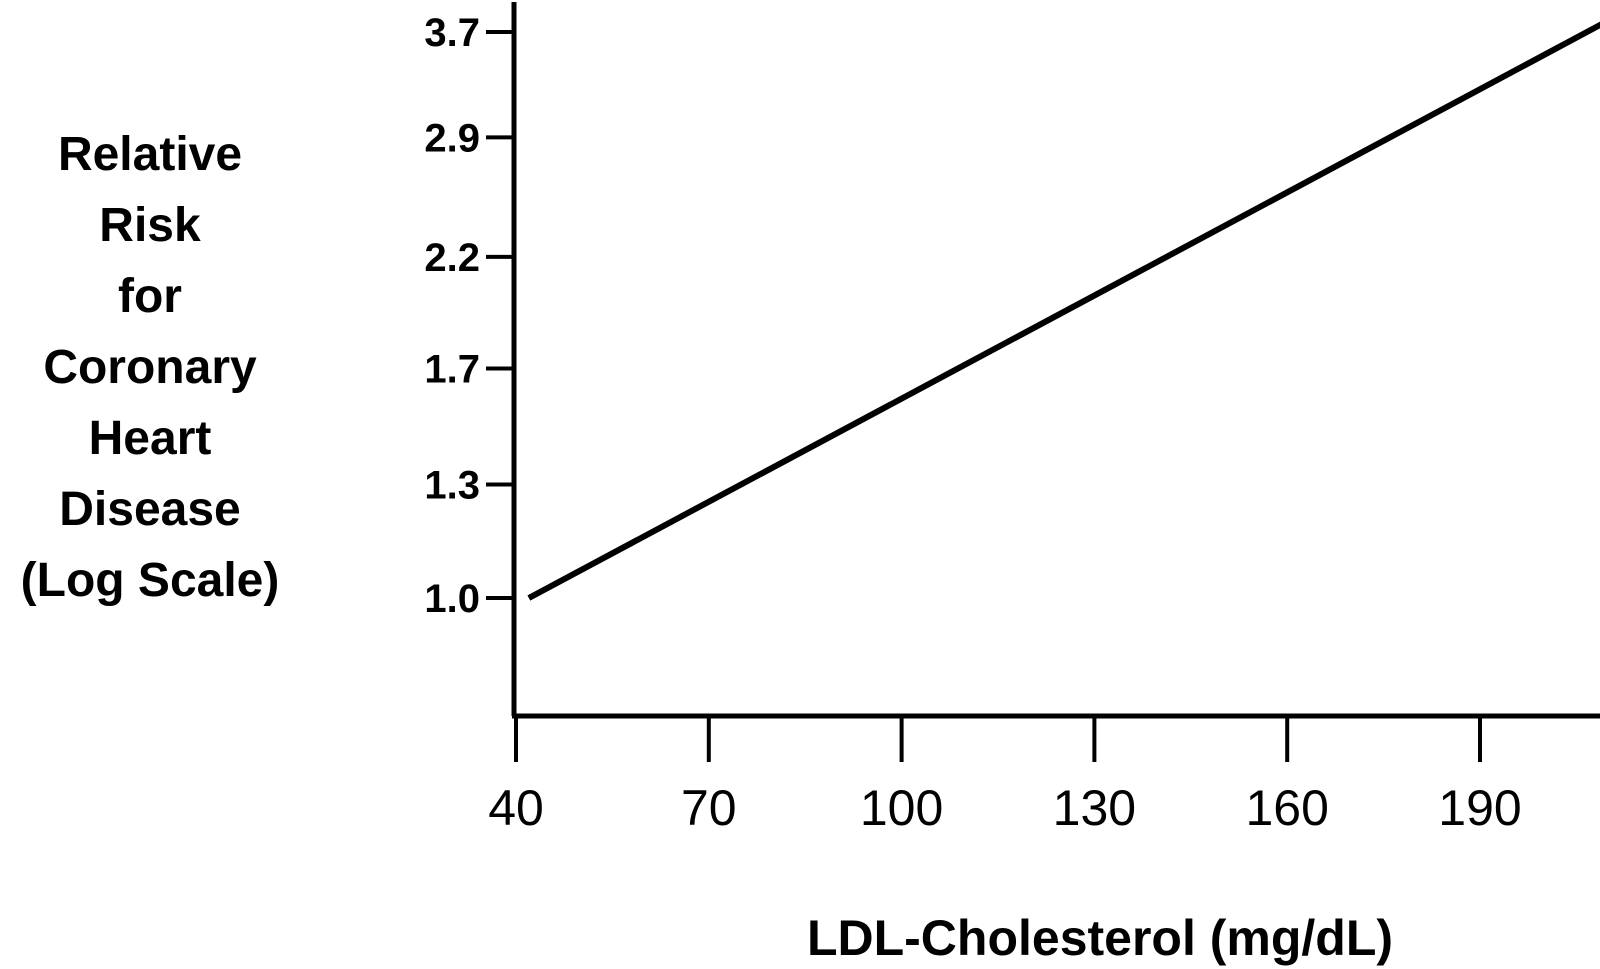 The width and height of the screenshot is (1600, 969). What do you see at coordinates (1100, 938) in the screenshot?
I see `x-axis-label: LDL-Cholesterol (mg/dL)` at bounding box center [1100, 938].